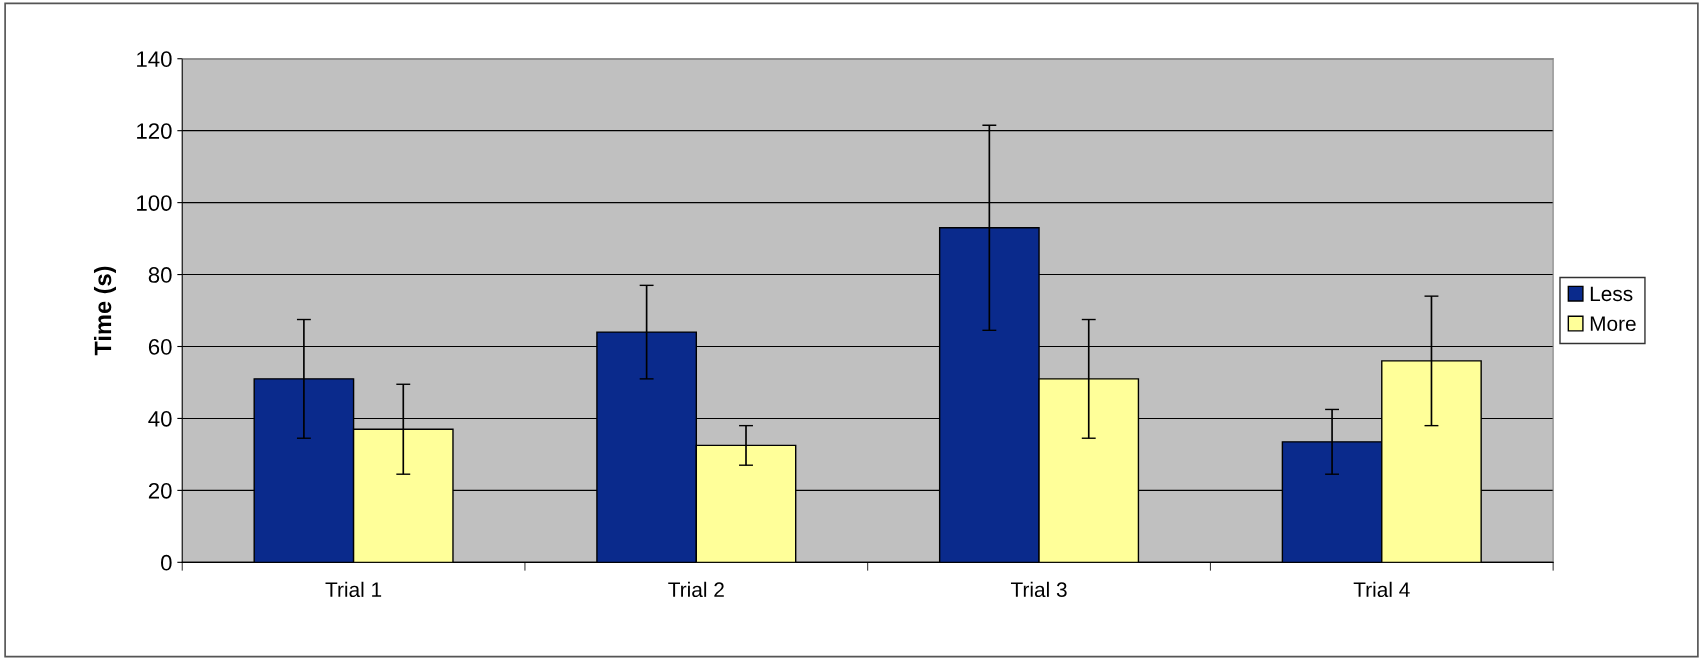 Image resolution: width=1703 pixels, height=660 pixels. I want to click on y-tick-label: 40, so click(160, 418).